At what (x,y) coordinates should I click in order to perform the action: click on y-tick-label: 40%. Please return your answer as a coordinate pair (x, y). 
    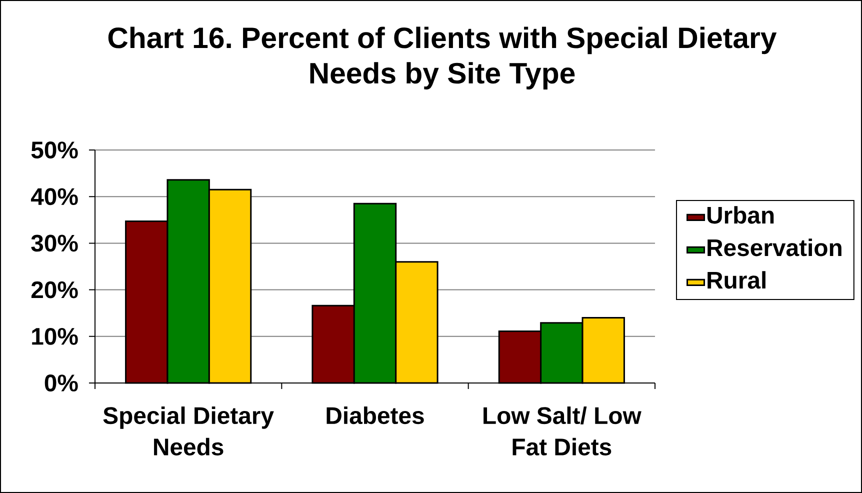
    Looking at the image, I should click on (54, 197).